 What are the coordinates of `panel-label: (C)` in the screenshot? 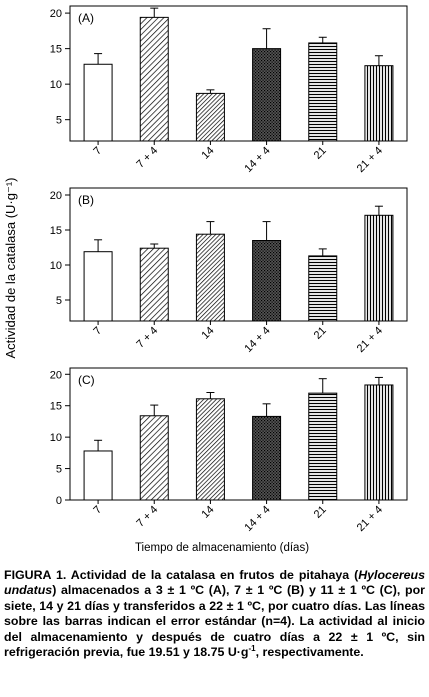 It's located at (86, 380).